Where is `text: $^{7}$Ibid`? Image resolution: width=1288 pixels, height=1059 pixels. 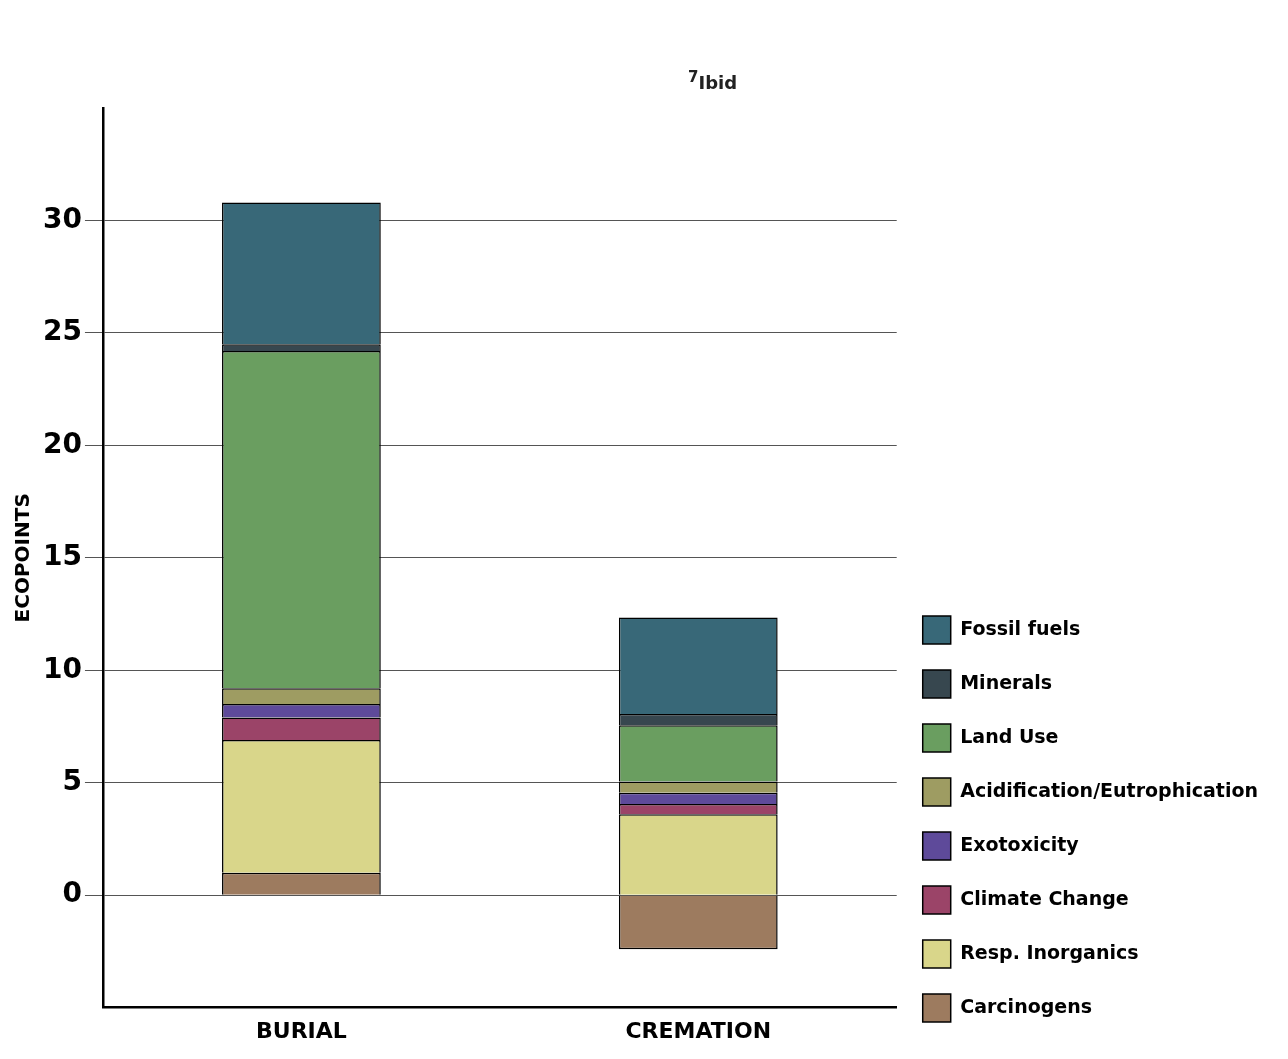
text: $^{7}$Ibid is located at coordinates (713, 80).